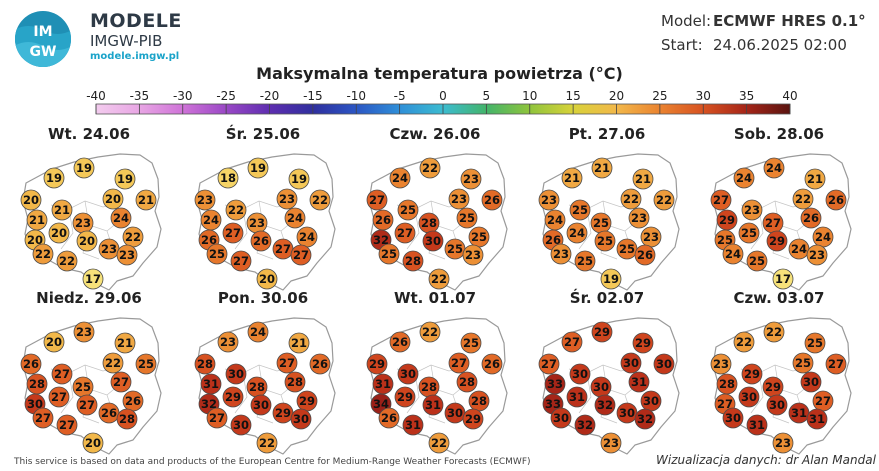  I want to click on forecast-day-label: Niedz. 29.06, so click(89, 298).